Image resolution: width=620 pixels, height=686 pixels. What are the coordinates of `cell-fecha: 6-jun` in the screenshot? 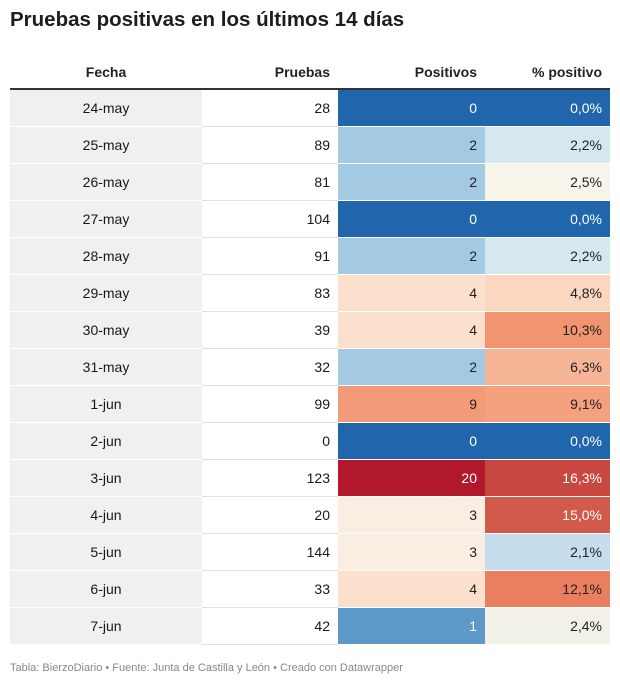 It's located at (106, 589).